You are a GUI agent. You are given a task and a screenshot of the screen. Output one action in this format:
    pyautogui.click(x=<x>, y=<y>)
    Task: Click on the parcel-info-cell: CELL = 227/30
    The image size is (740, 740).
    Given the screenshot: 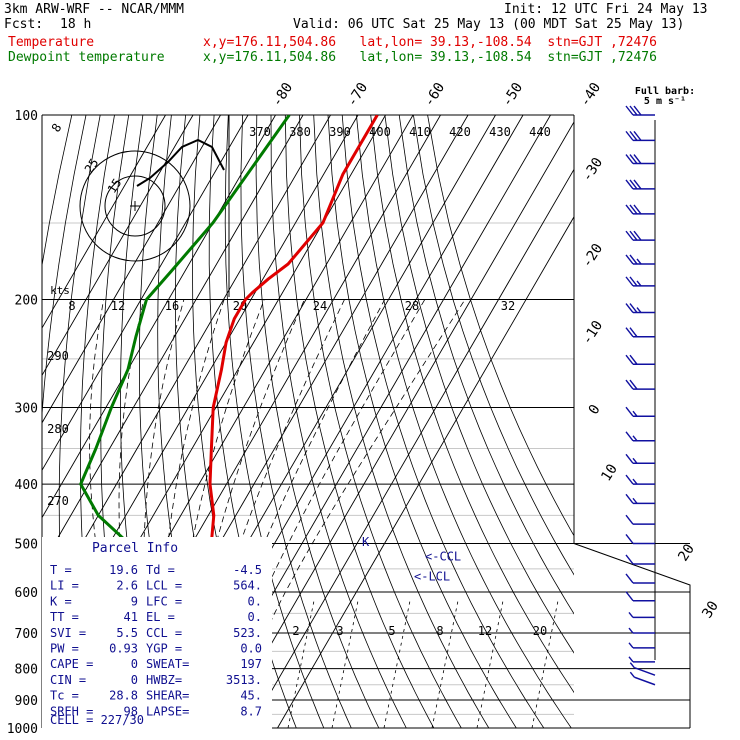 What is the action you would take?
    pyautogui.click(x=97, y=720)
    